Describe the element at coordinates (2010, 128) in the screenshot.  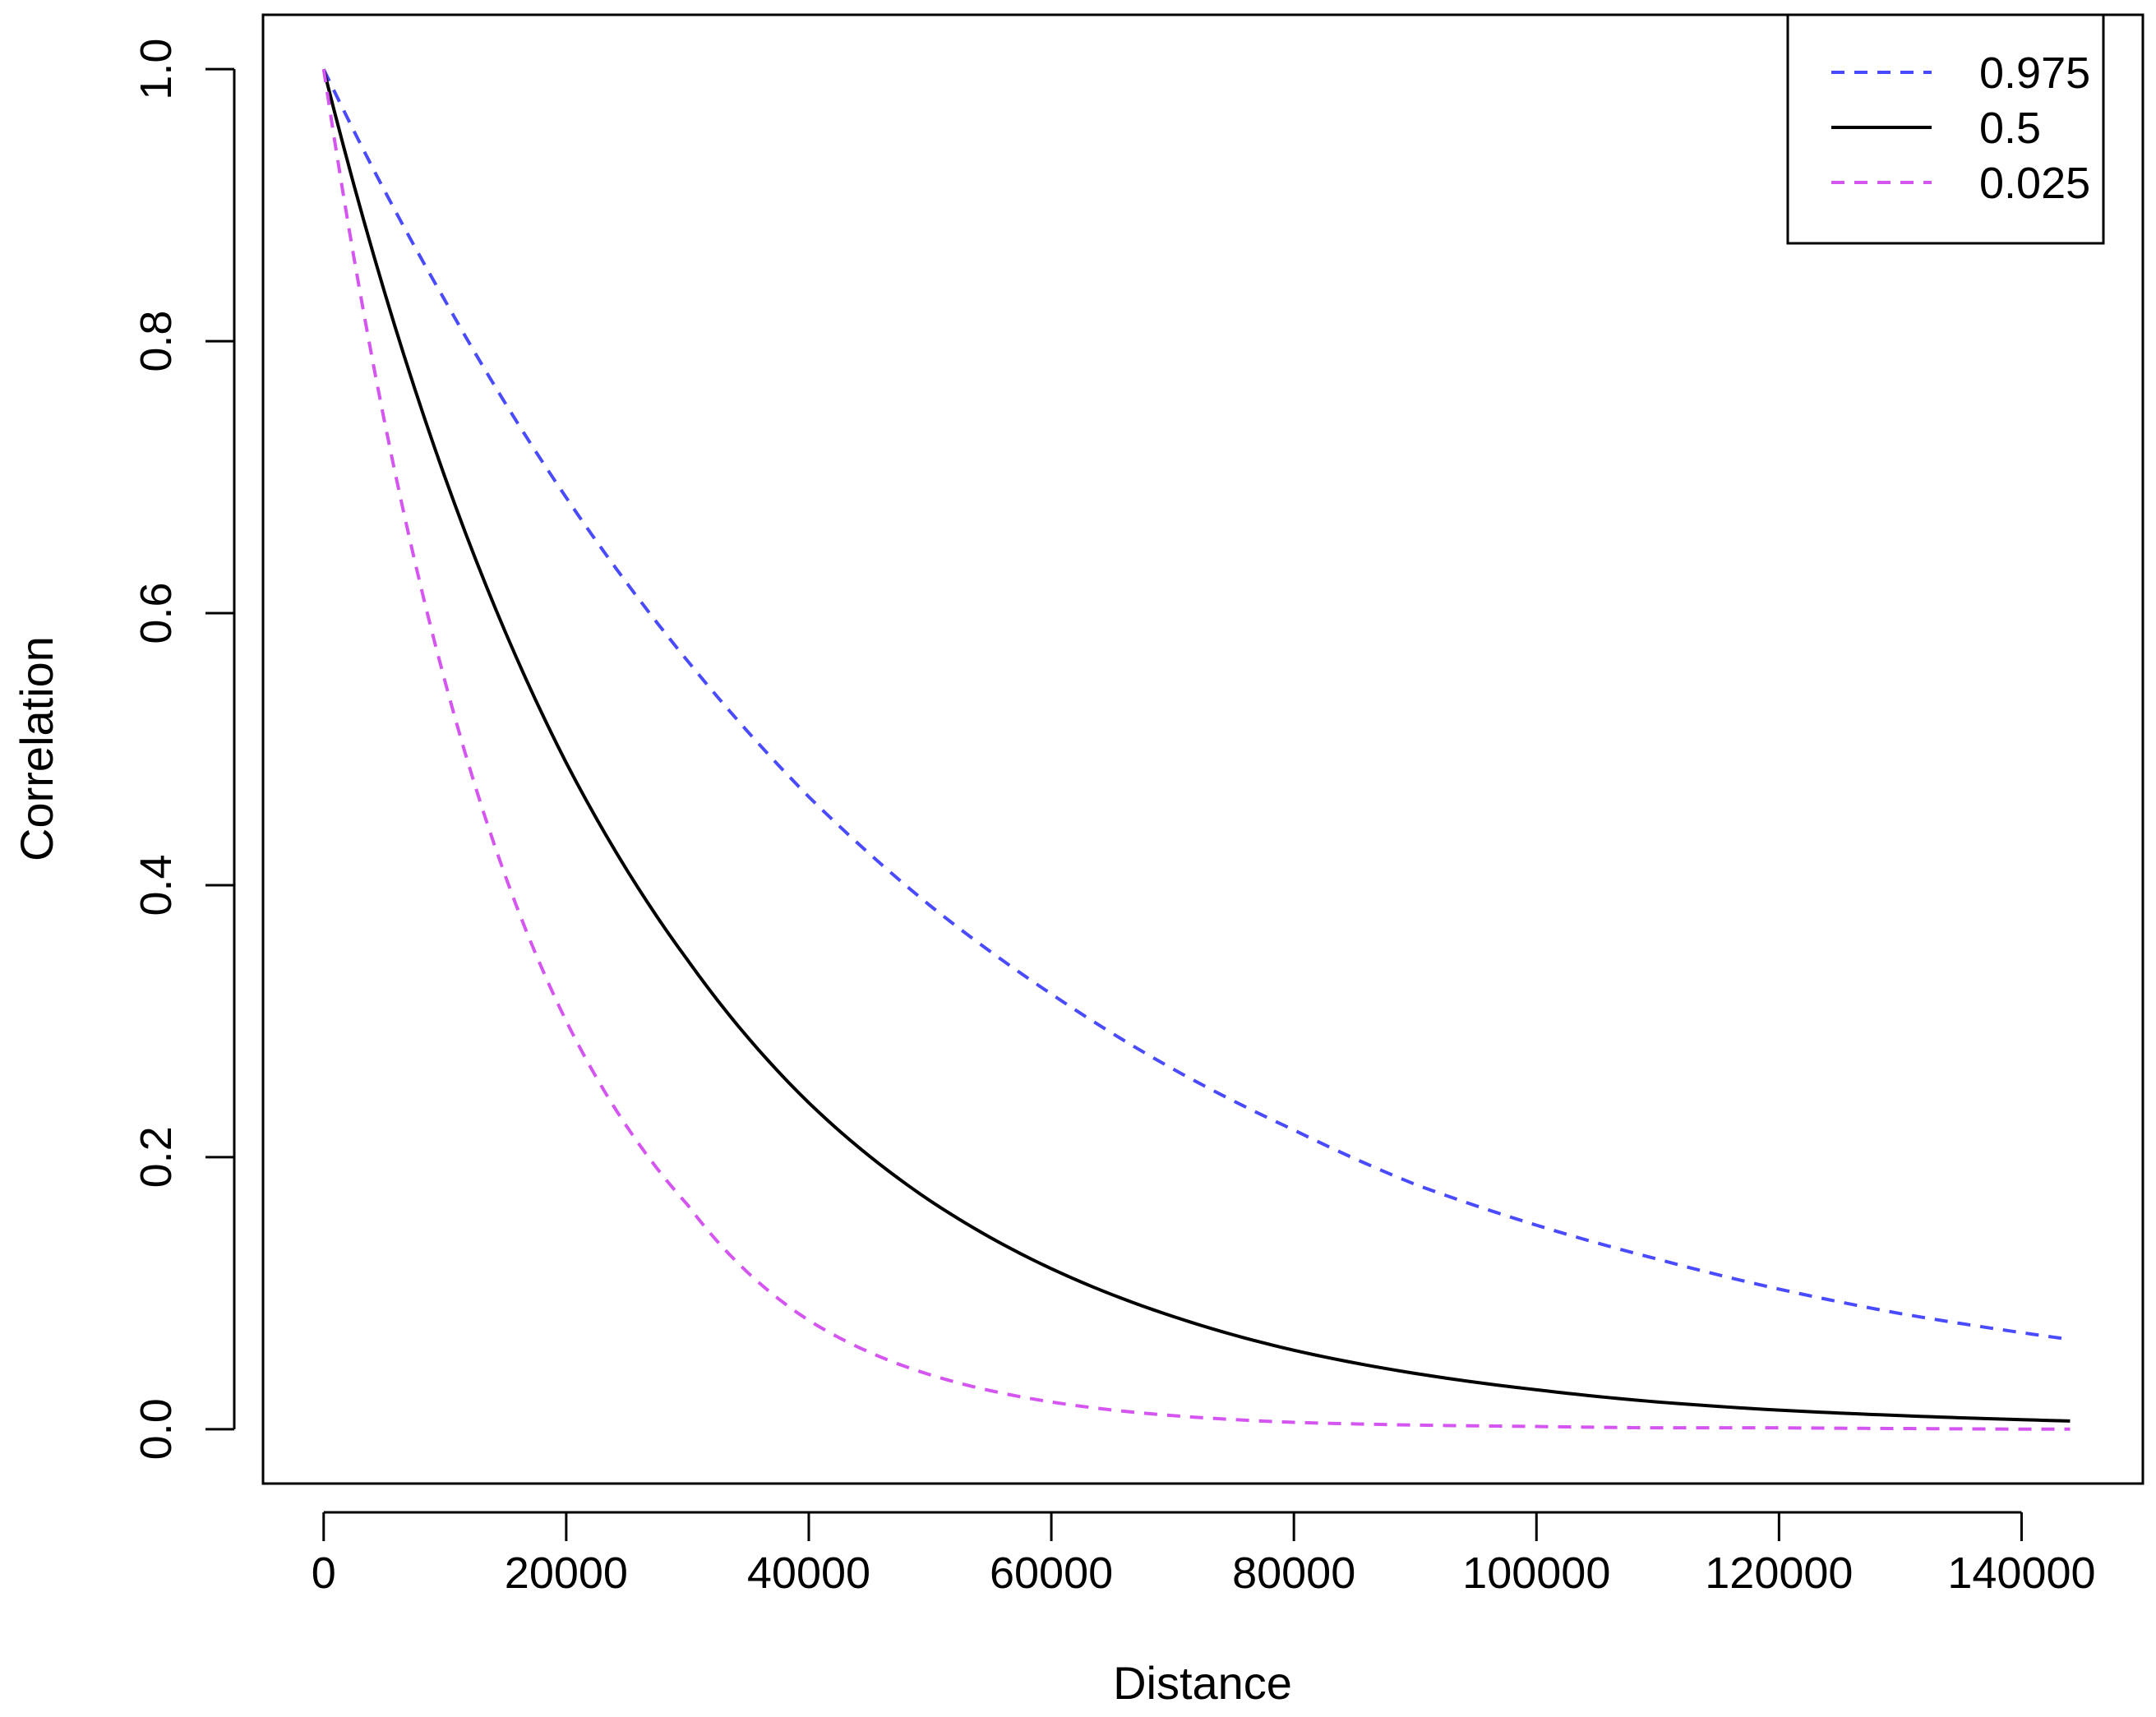
I see `legend-label: 0.5` at that location.